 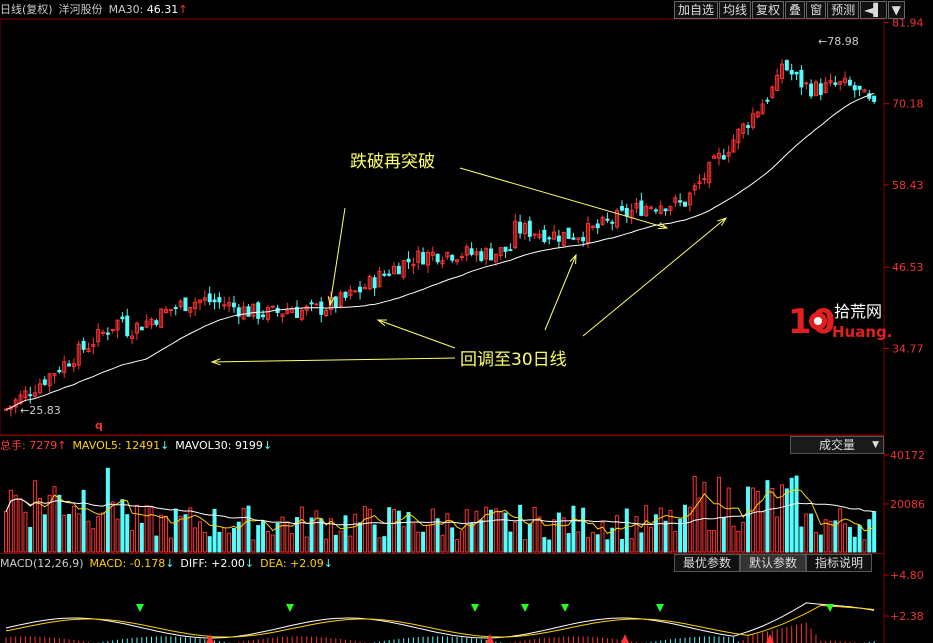 What do you see at coordinates (707, 563) in the screenshot?
I see `tab-optimal-params: 最优参数` at bounding box center [707, 563].